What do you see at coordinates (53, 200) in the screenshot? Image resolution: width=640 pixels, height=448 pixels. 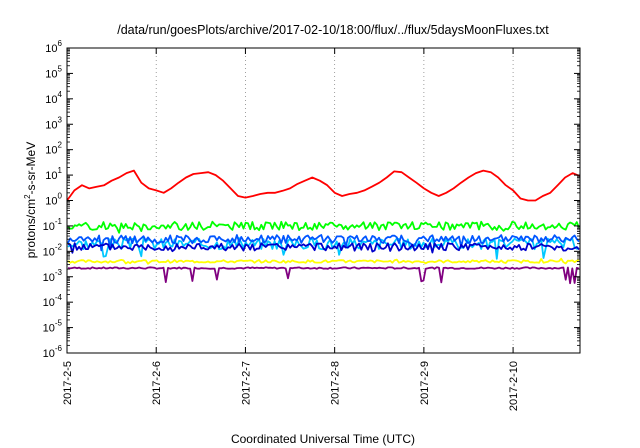 I see `y-tick-label: 10⁰` at bounding box center [53, 200].